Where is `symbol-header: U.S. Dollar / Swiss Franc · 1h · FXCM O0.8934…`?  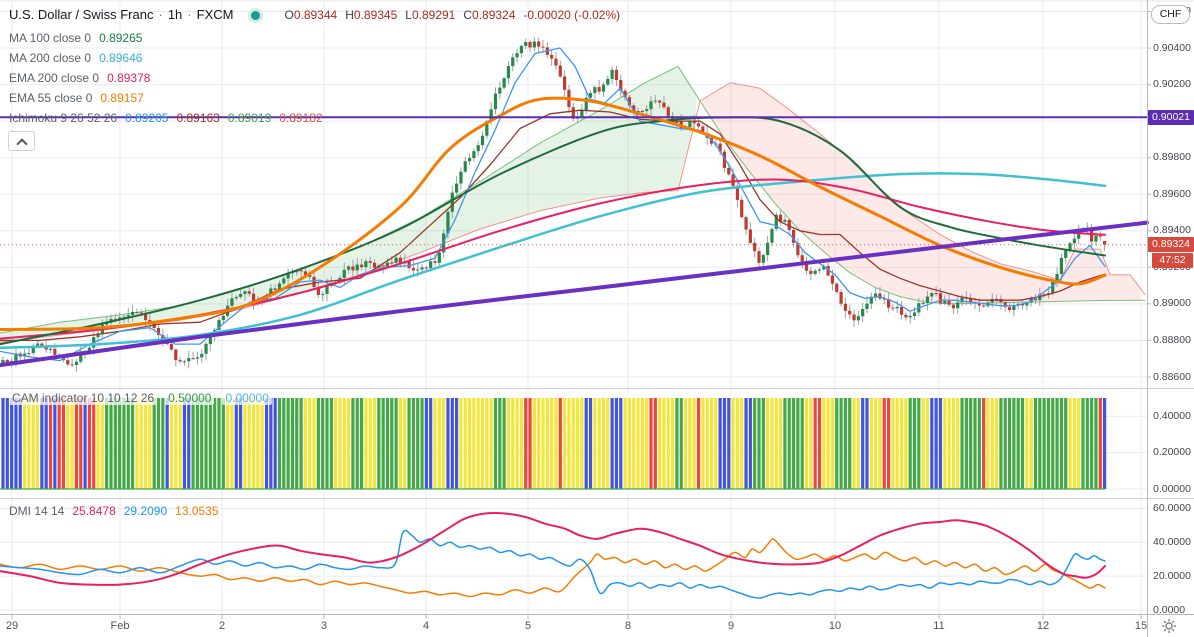
symbol-header: U.S. Dollar / Swiss Franc · 1h · FXCM O0.8934… is located at coordinates (314, 14).